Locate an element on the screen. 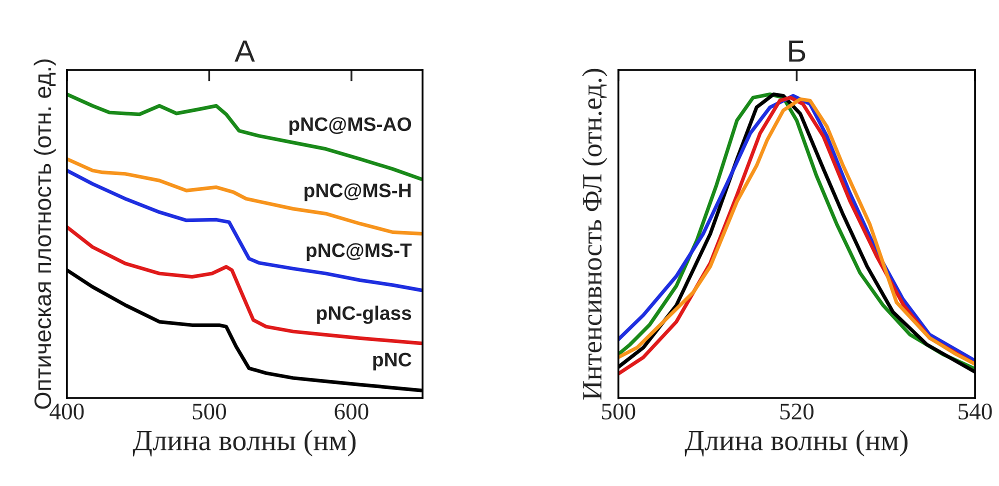 The height and width of the screenshot is (486, 999). x-tick-label: 540 is located at coordinates (975, 412).